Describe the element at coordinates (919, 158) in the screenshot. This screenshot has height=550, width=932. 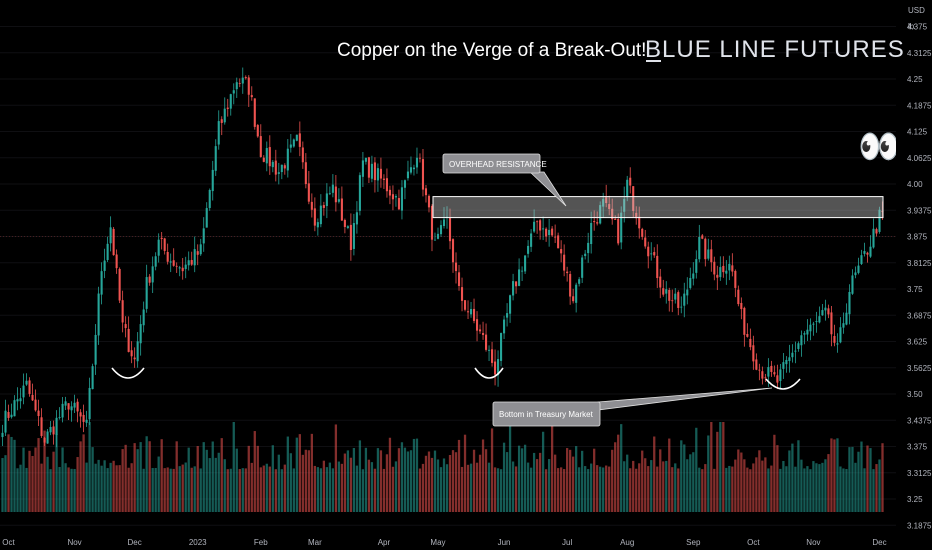
I see `price-tick-label: 4.0625` at that location.